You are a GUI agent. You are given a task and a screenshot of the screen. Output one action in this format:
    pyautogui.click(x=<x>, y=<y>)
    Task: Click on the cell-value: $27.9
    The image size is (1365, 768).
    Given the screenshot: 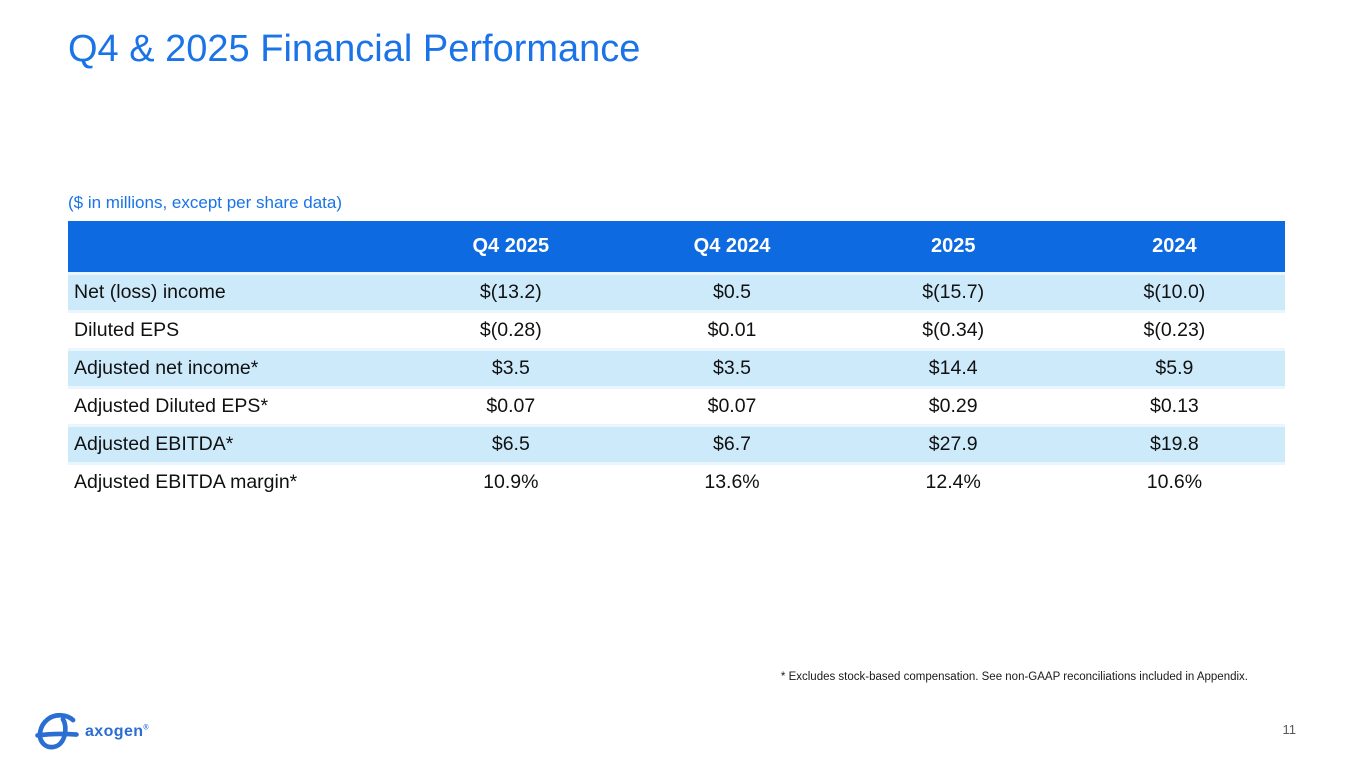 What is the action you would take?
    pyautogui.click(x=953, y=444)
    